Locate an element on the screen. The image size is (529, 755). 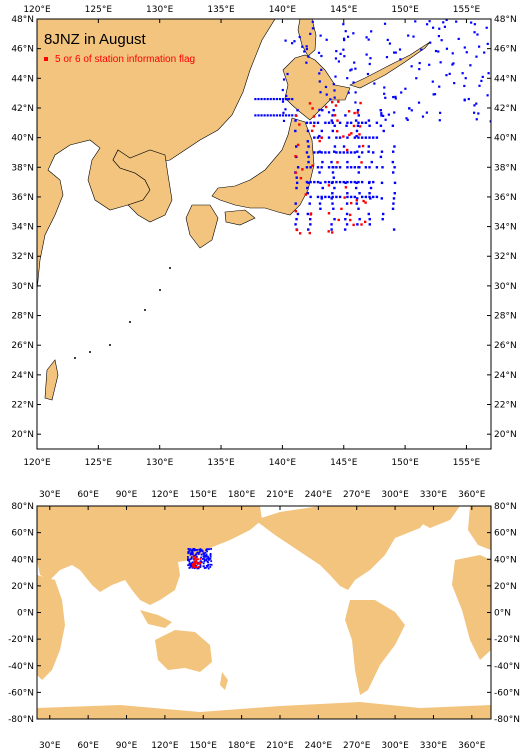
x-tick-label: 60°E is located at coordinates (88, 746).